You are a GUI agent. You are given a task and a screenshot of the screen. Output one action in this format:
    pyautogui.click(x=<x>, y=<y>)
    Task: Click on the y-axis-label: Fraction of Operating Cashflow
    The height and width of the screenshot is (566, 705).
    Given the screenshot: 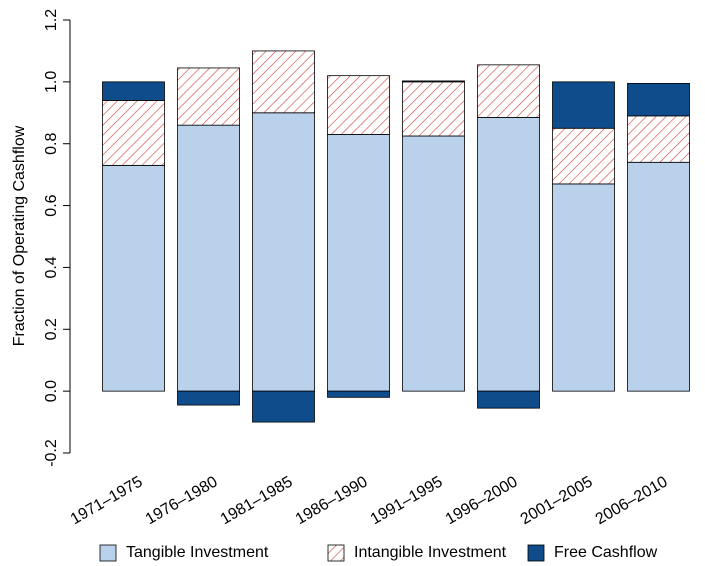 What is the action you would take?
    pyautogui.click(x=19, y=235)
    